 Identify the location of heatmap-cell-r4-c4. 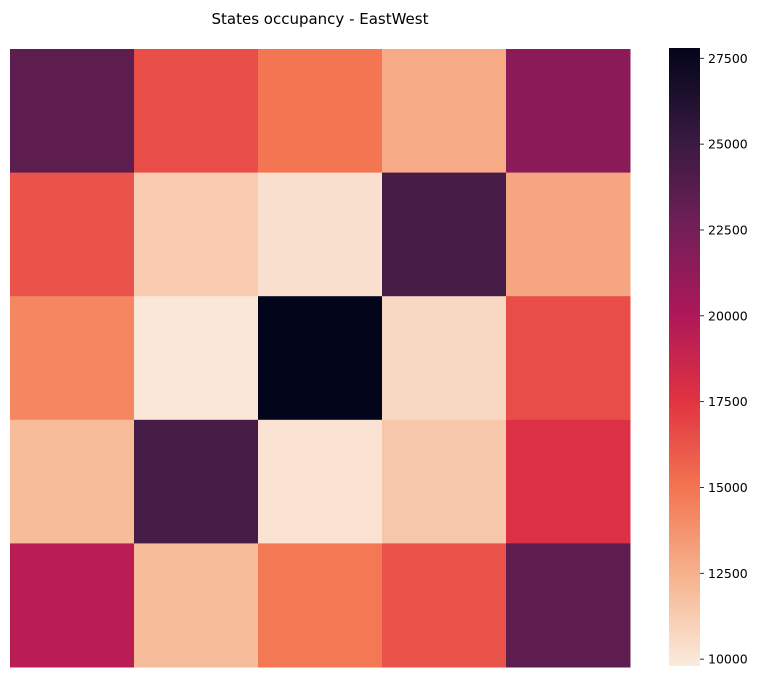
(568, 605).